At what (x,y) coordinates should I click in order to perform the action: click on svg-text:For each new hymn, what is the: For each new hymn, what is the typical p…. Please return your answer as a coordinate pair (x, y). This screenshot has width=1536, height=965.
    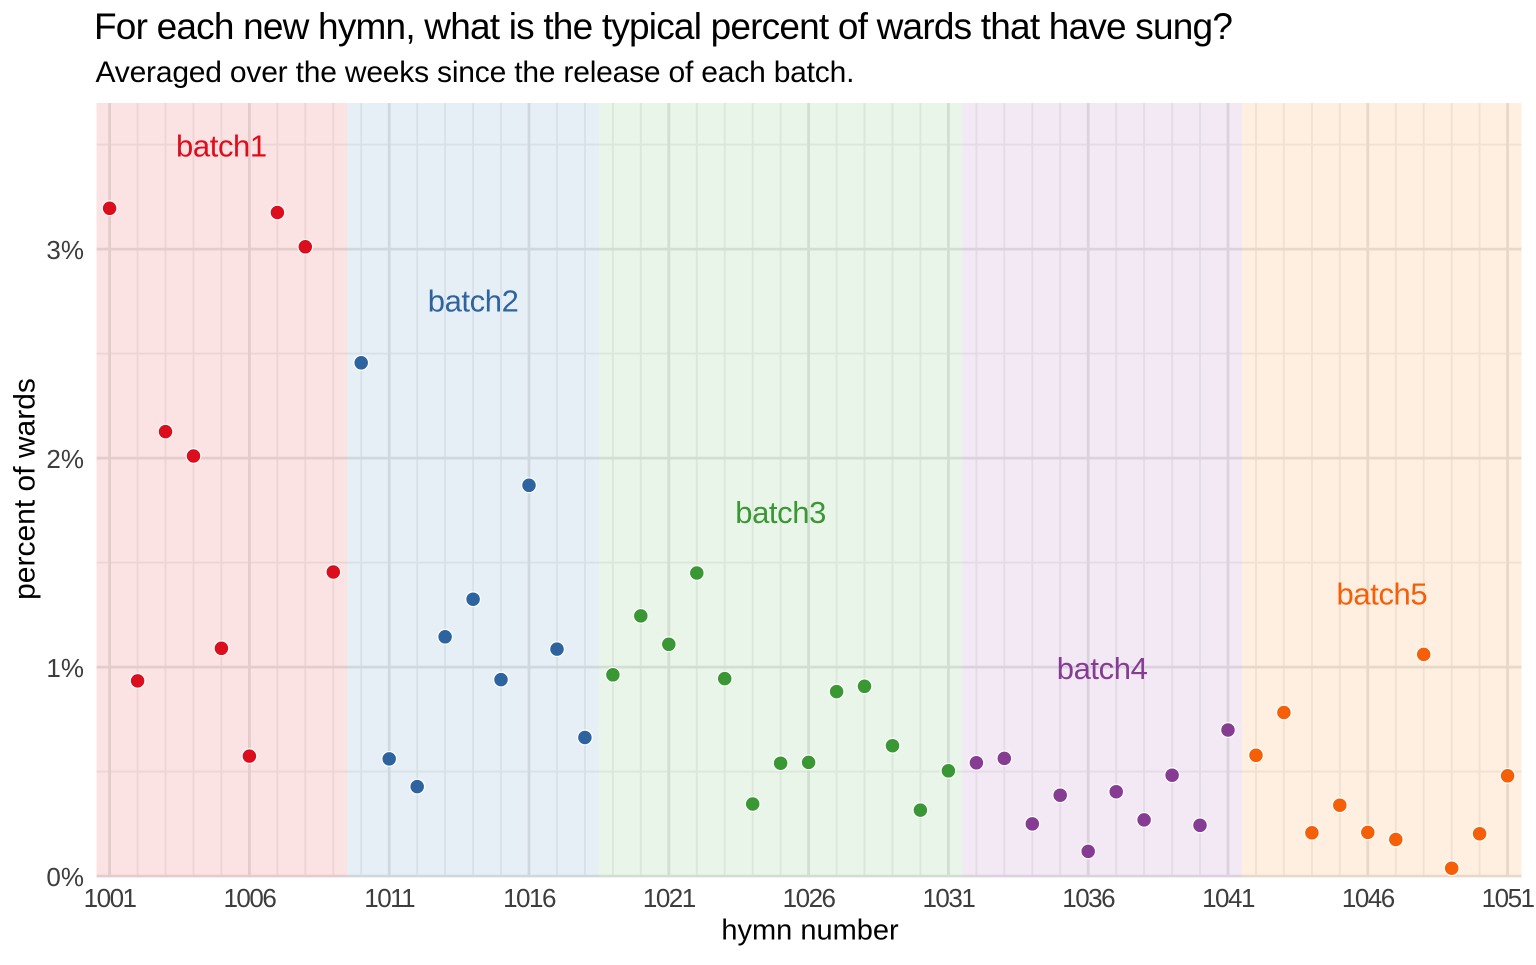
    Looking at the image, I should click on (663, 26).